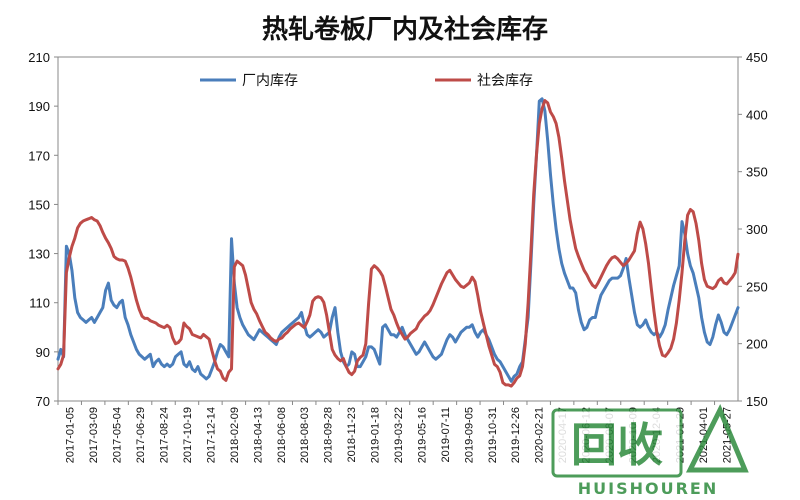 The height and width of the screenshot is (500, 800). What do you see at coordinates (469, 435) in the screenshot?
I see `x-tick-label: 2019-09-05` at bounding box center [469, 435].